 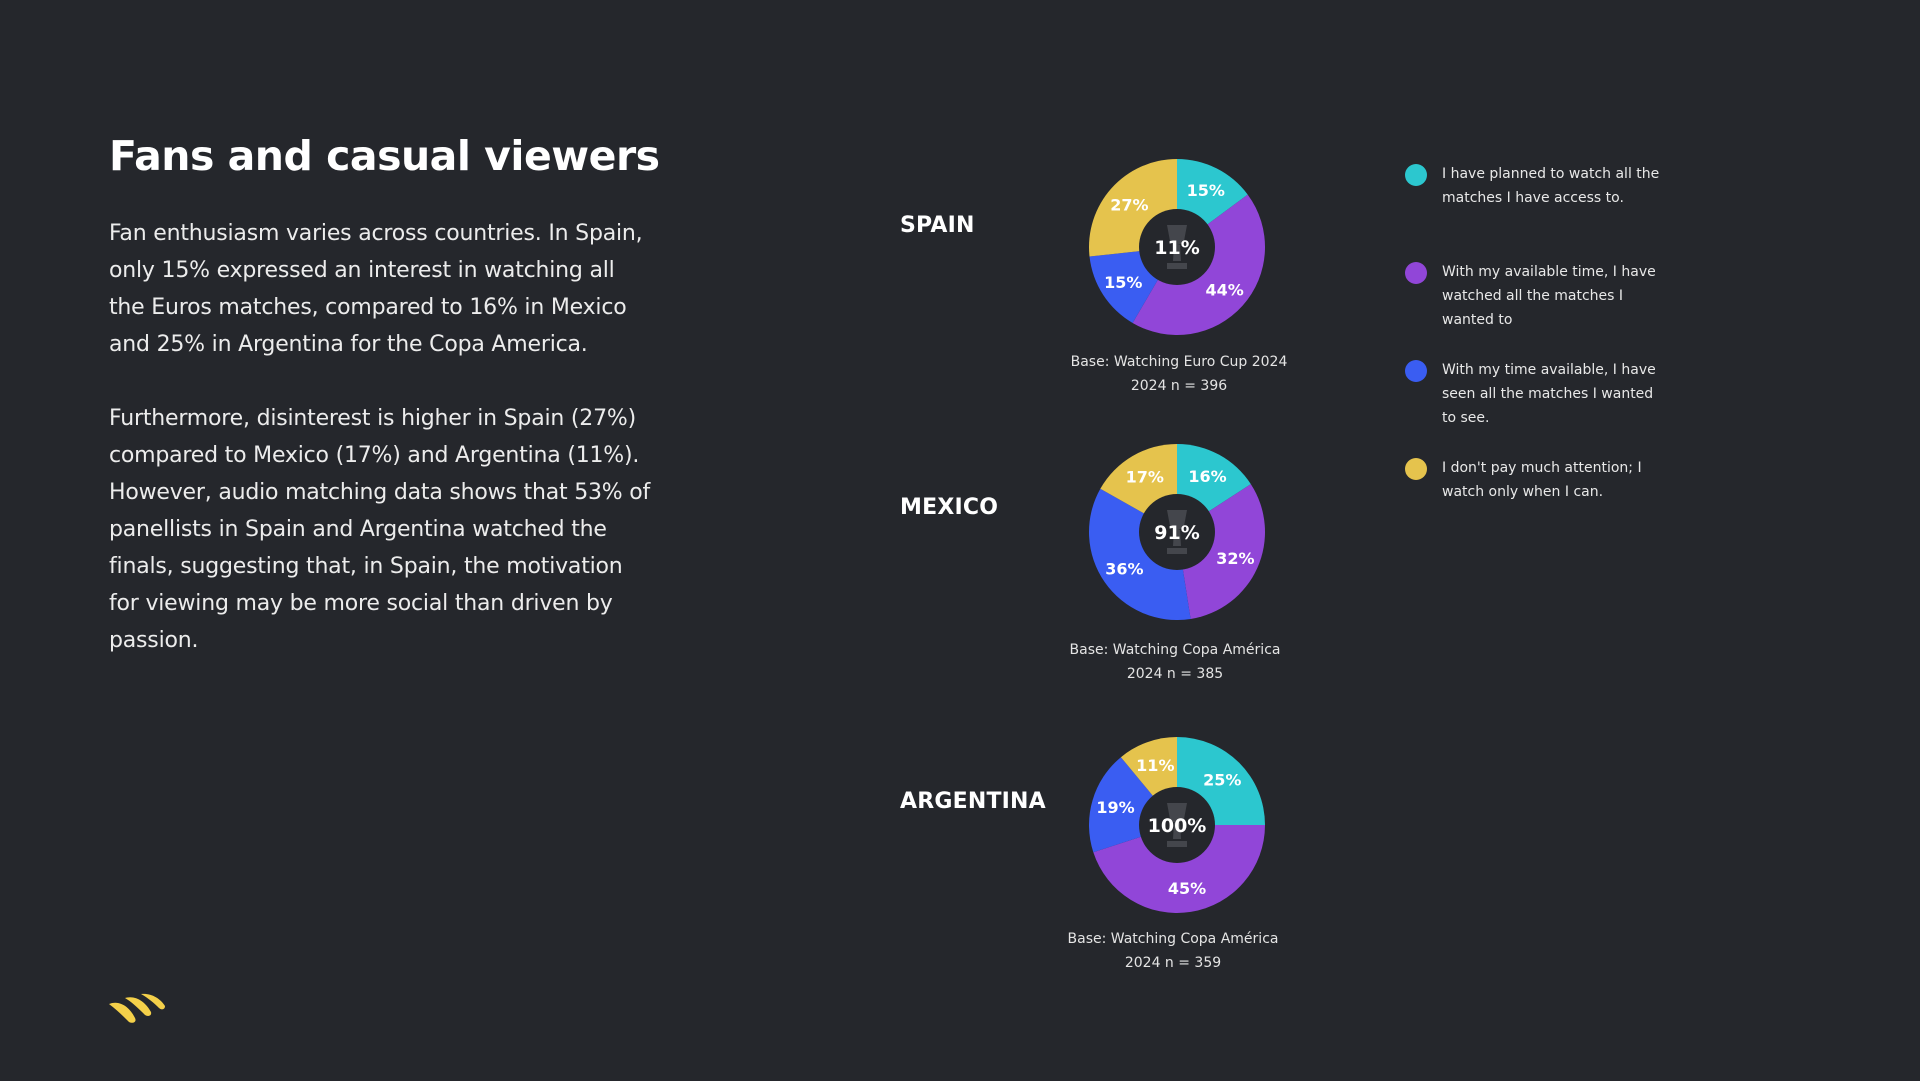 What do you see at coordinates (937, 225) in the screenshot?
I see `country-label-spain: SPAIN` at bounding box center [937, 225].